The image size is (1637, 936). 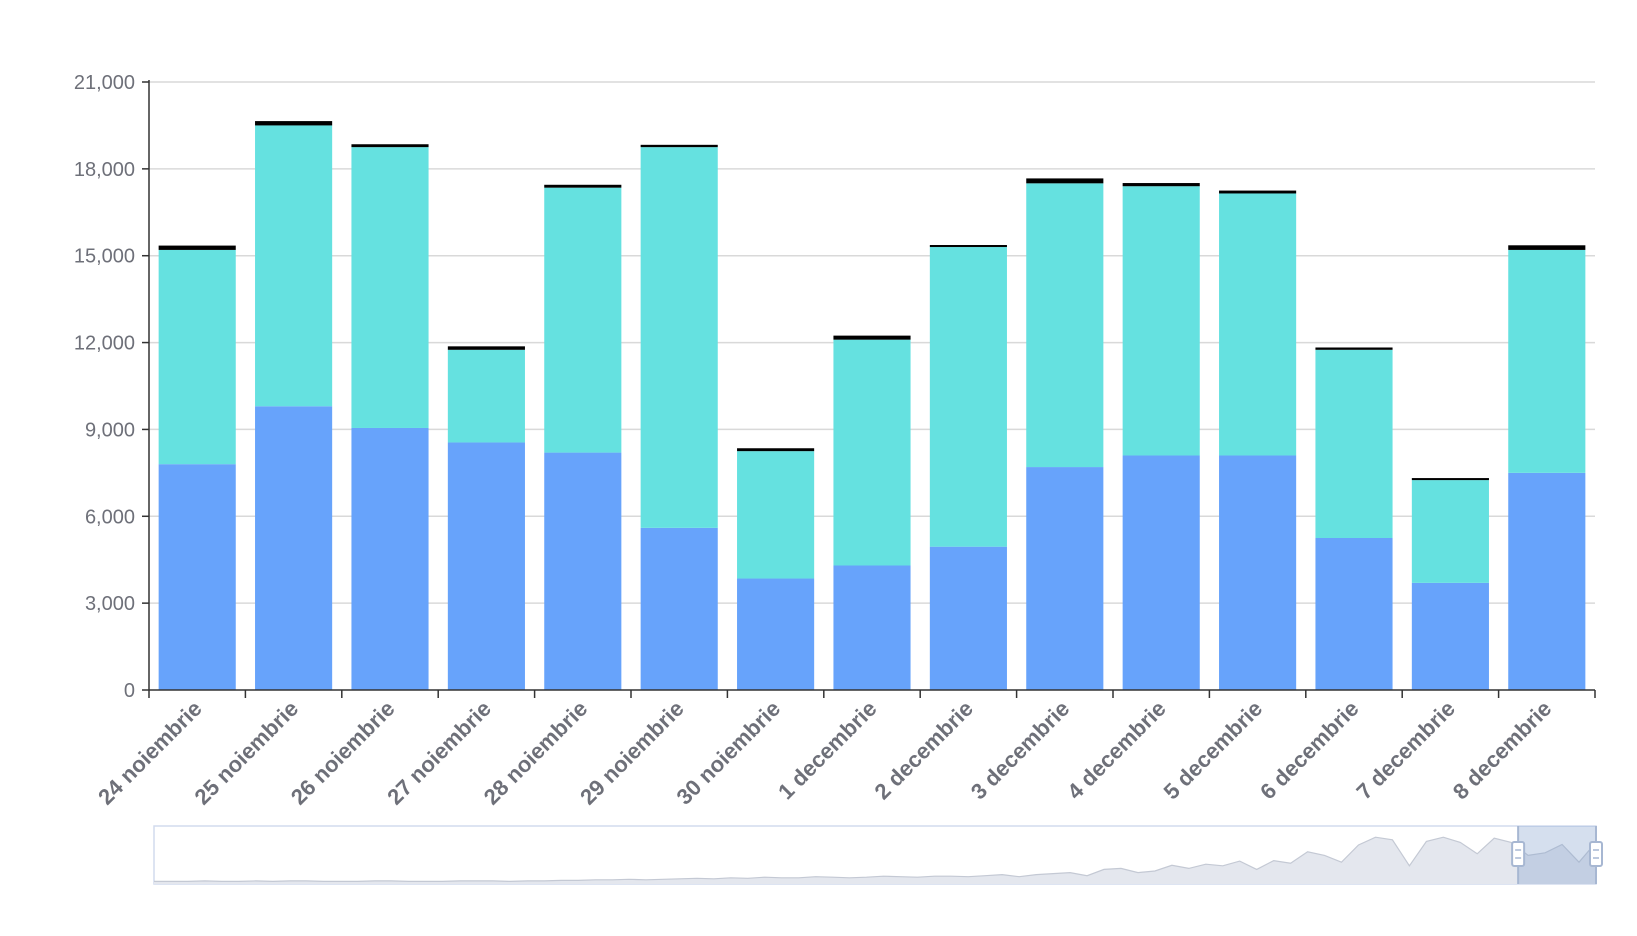 I want to click on zoom-handle-right, so click(x=1596, y=854).